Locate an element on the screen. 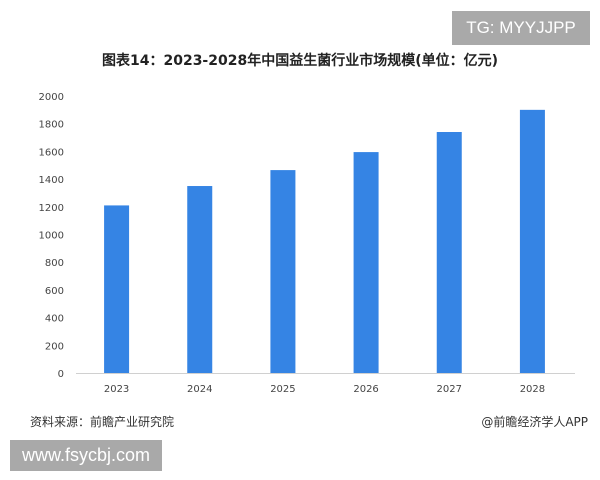 Image resolution: width=600 pixels, height=480 pixels. y-tick-label: 600 is located at coordinates (54, 291).